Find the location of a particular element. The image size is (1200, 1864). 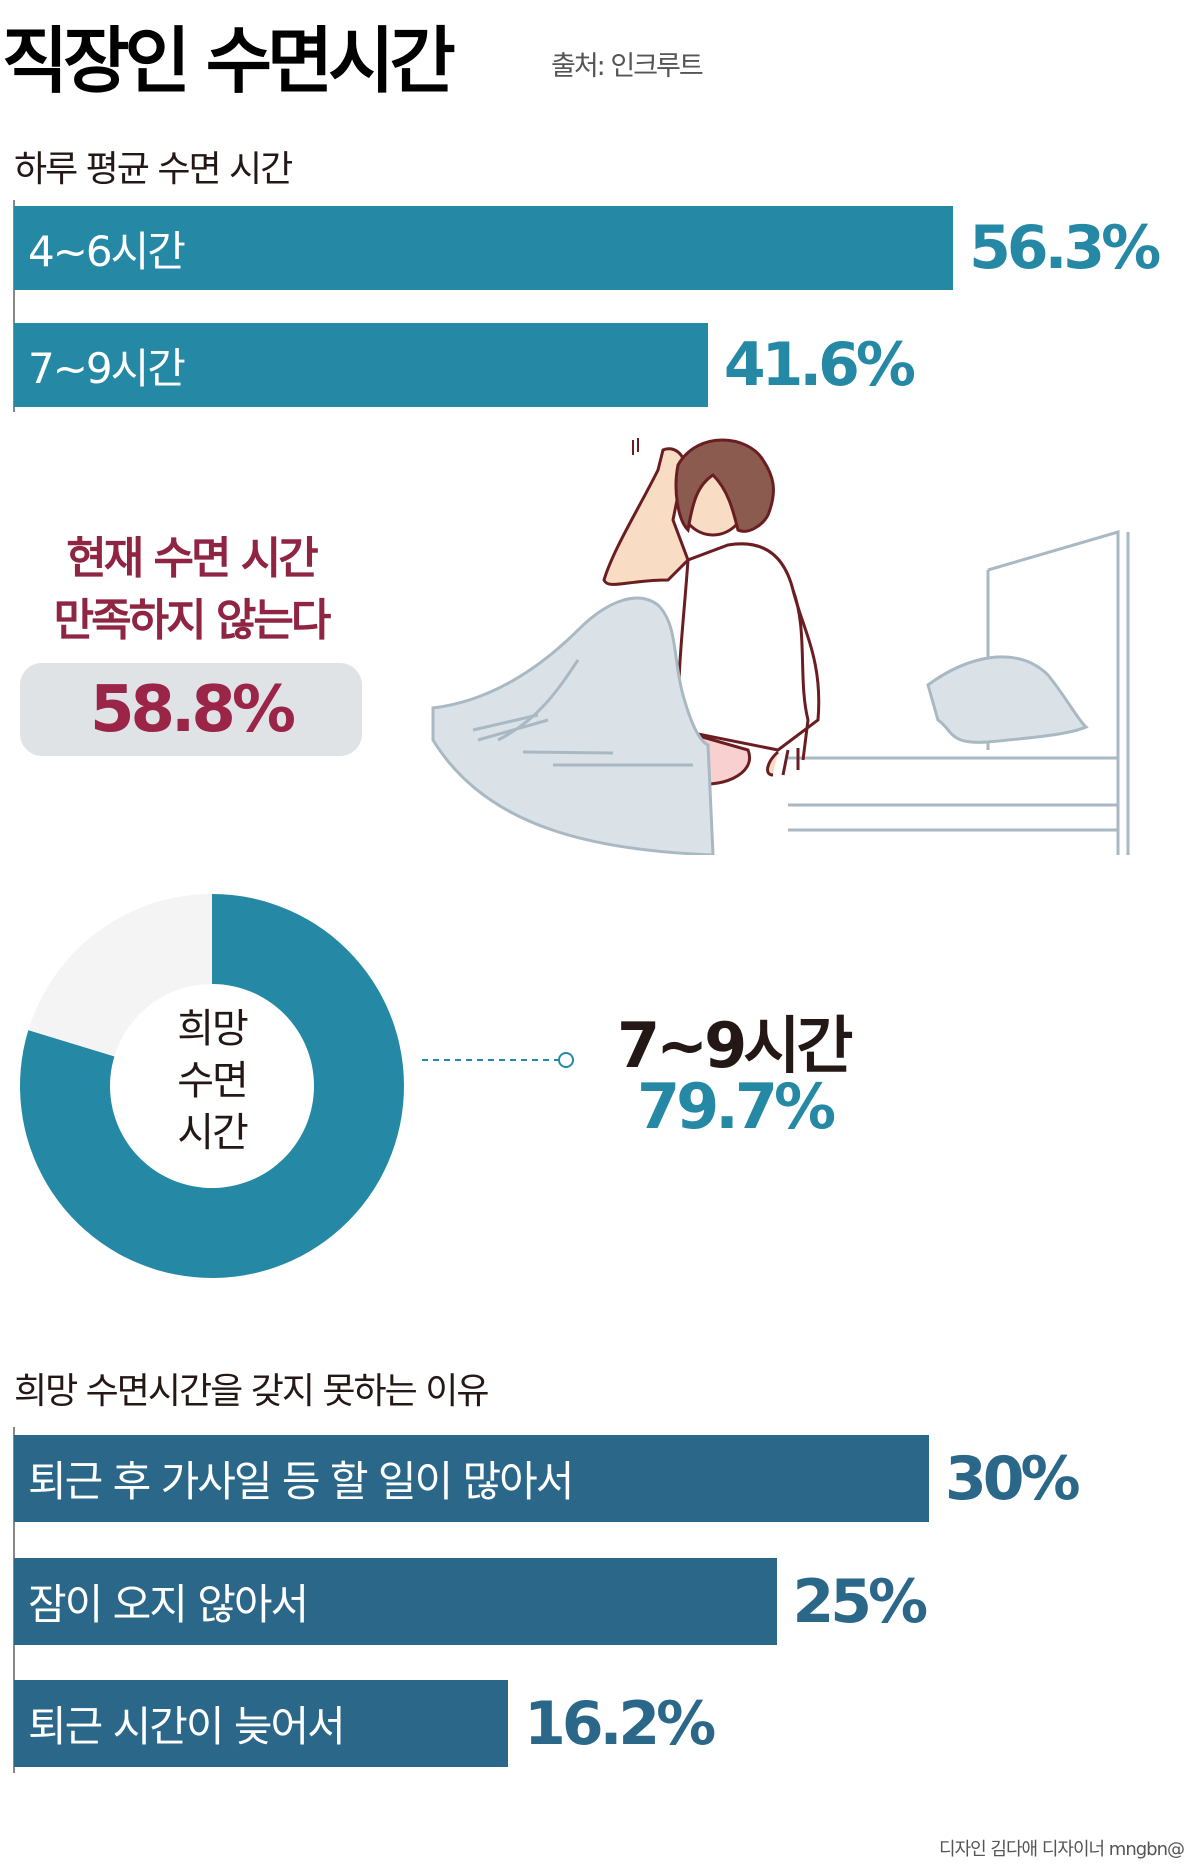

bar-label: 잠이 오지 않아서 is located at coordinates (168, 1604).